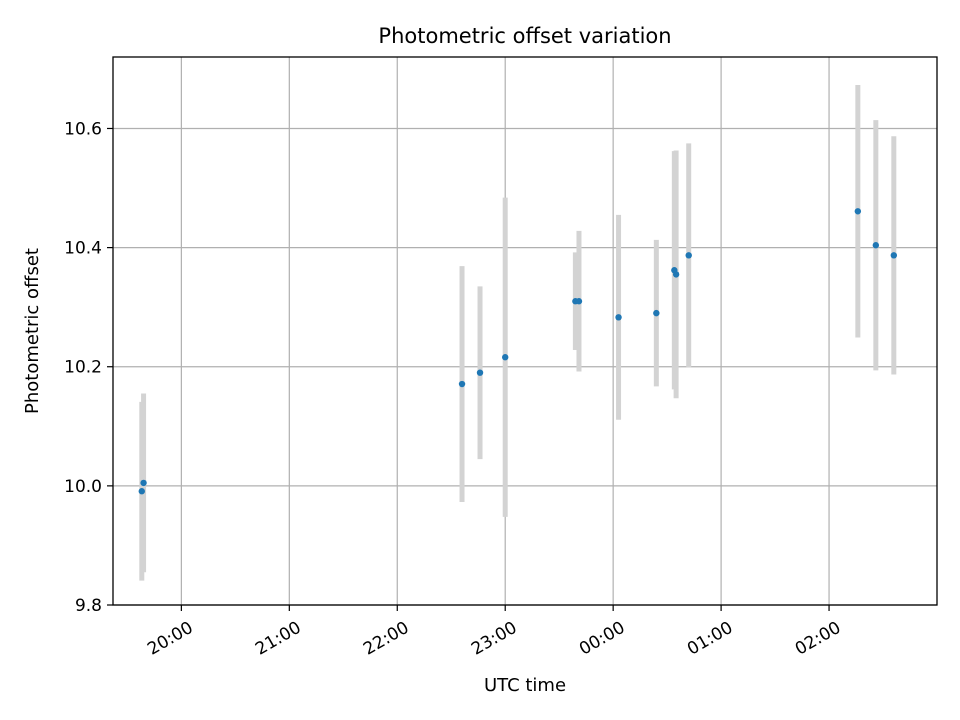 The width and height of the screenshot is (960, 720). I want to click on y-tick-label: 10.6, so click(83, 129).